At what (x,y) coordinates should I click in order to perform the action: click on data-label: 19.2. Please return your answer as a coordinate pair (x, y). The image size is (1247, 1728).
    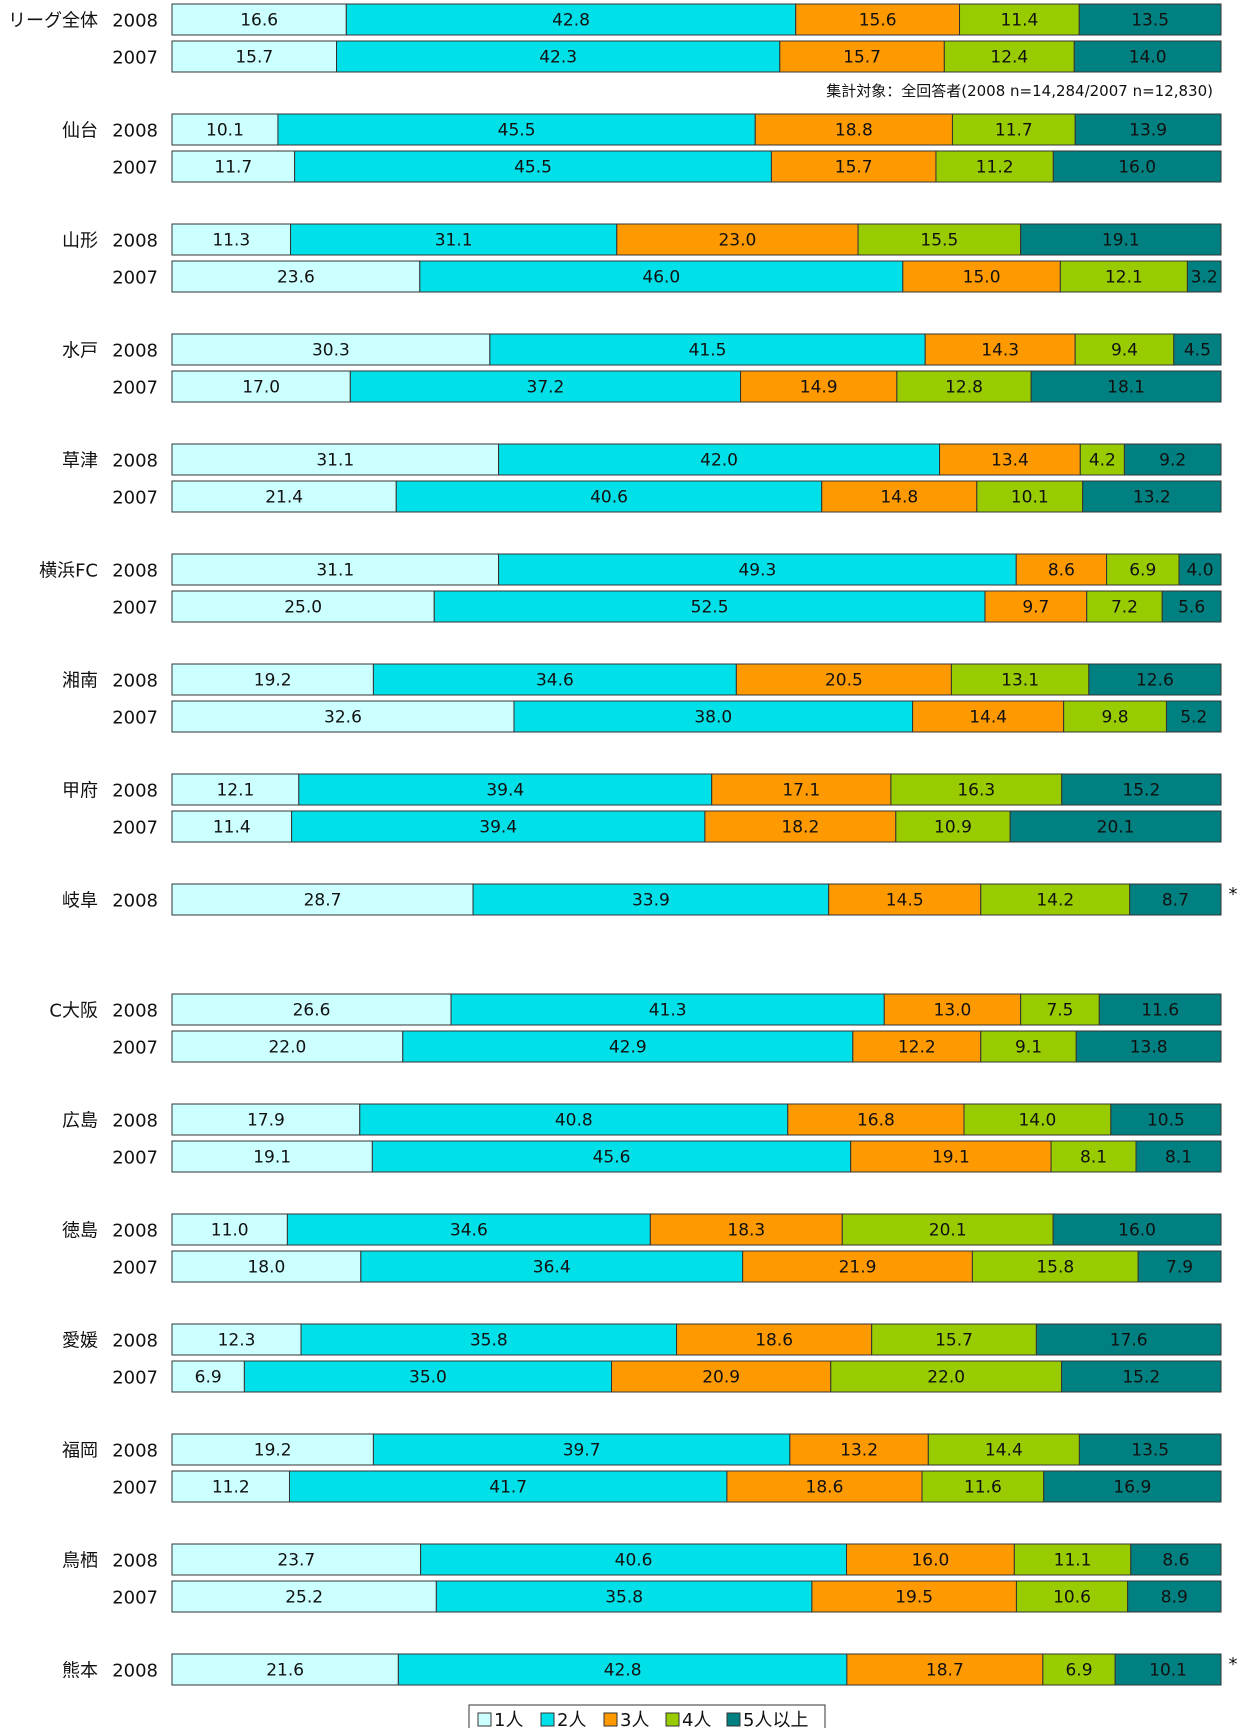
    Looking at the image, I should click on (273, 1451).